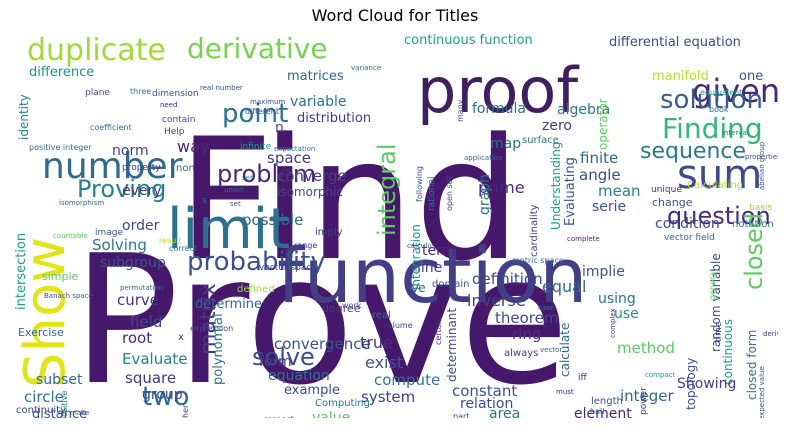 Image resolution: width=790 pixels, height=427 pixels. What do you see at coordinates (485, 194) in the screenshot?
I see `word-graph: graph` at bounding box center [485, 194].